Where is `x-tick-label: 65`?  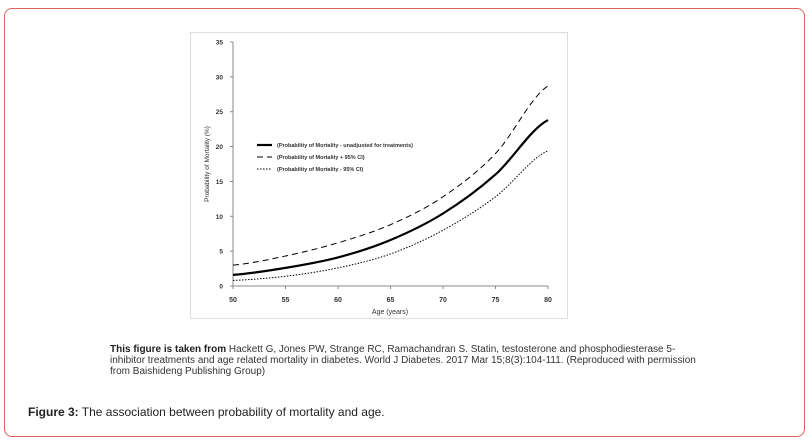 x-tick-label: 65 is located at coordinates (391, 300).